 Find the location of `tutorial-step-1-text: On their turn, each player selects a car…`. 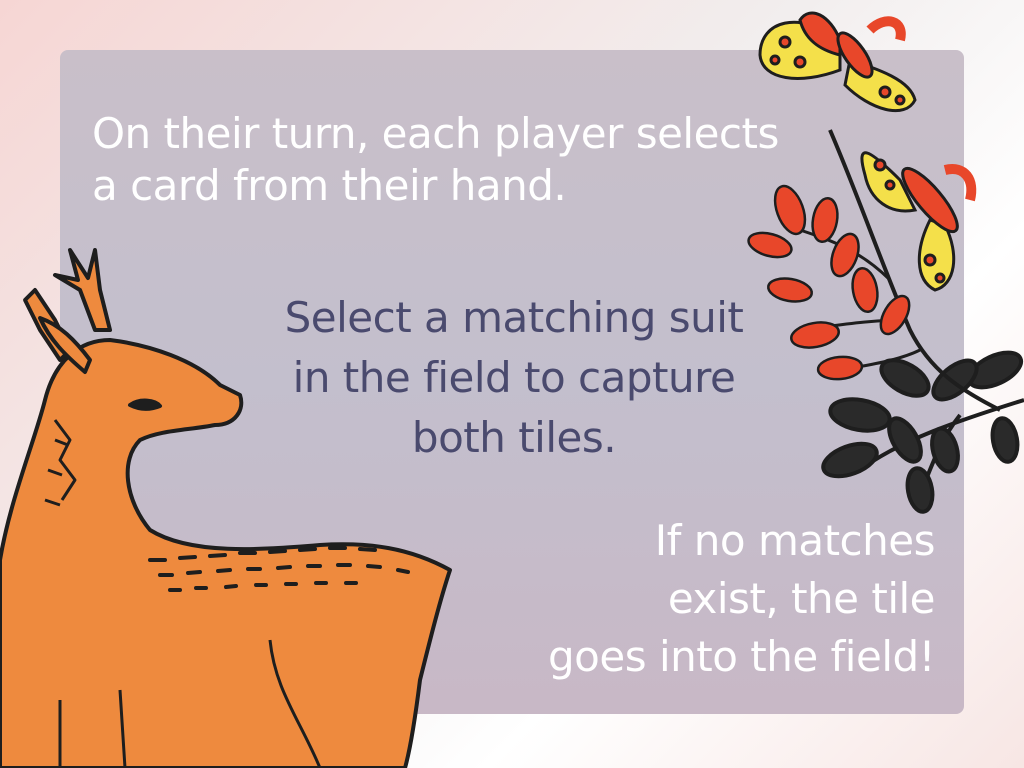

tutorial-step-1-text: On their turn, each player selects a car… is located at coordinates (435, 159).